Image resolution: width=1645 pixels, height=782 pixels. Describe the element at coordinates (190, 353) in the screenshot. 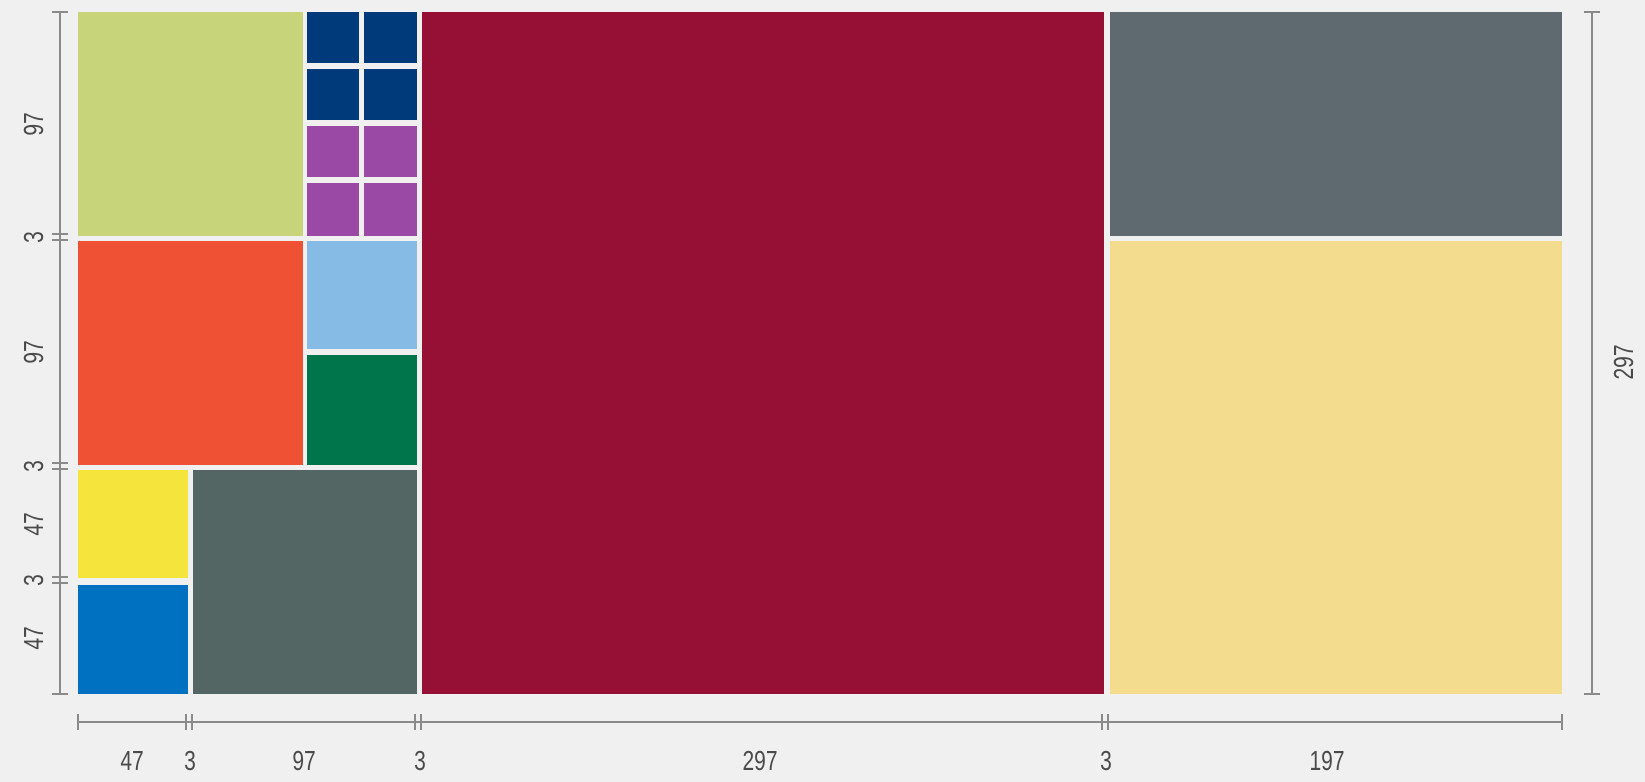

I see `block-orange` at that location.